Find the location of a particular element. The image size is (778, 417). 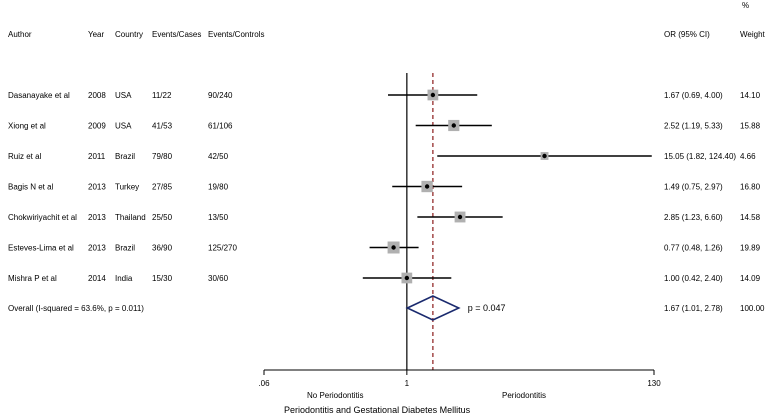

study-weight: 16.80 is located at coordinates (750, 187).